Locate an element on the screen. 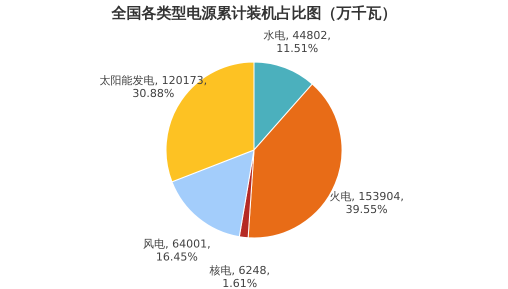 Image resolution: width=508 pixels, height=289 pixels. slice-label: 水电, 44802, 11.51% is located at coordinates (297, 41).